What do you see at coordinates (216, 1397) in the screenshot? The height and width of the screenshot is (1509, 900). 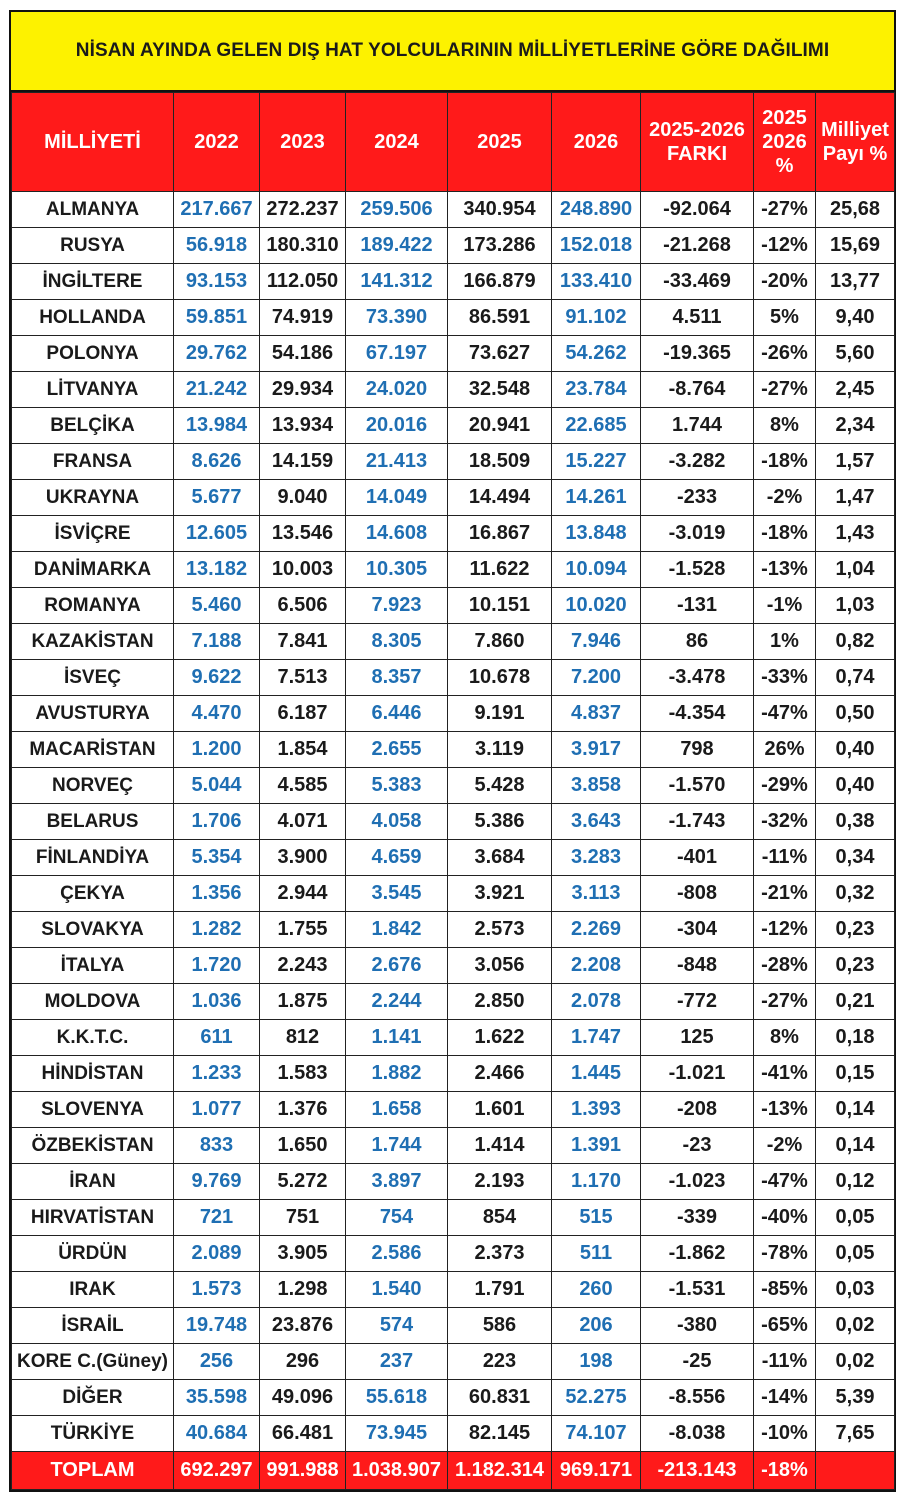 I see `value-2022-cell: 35.598` at bounding box center [216, 1397].